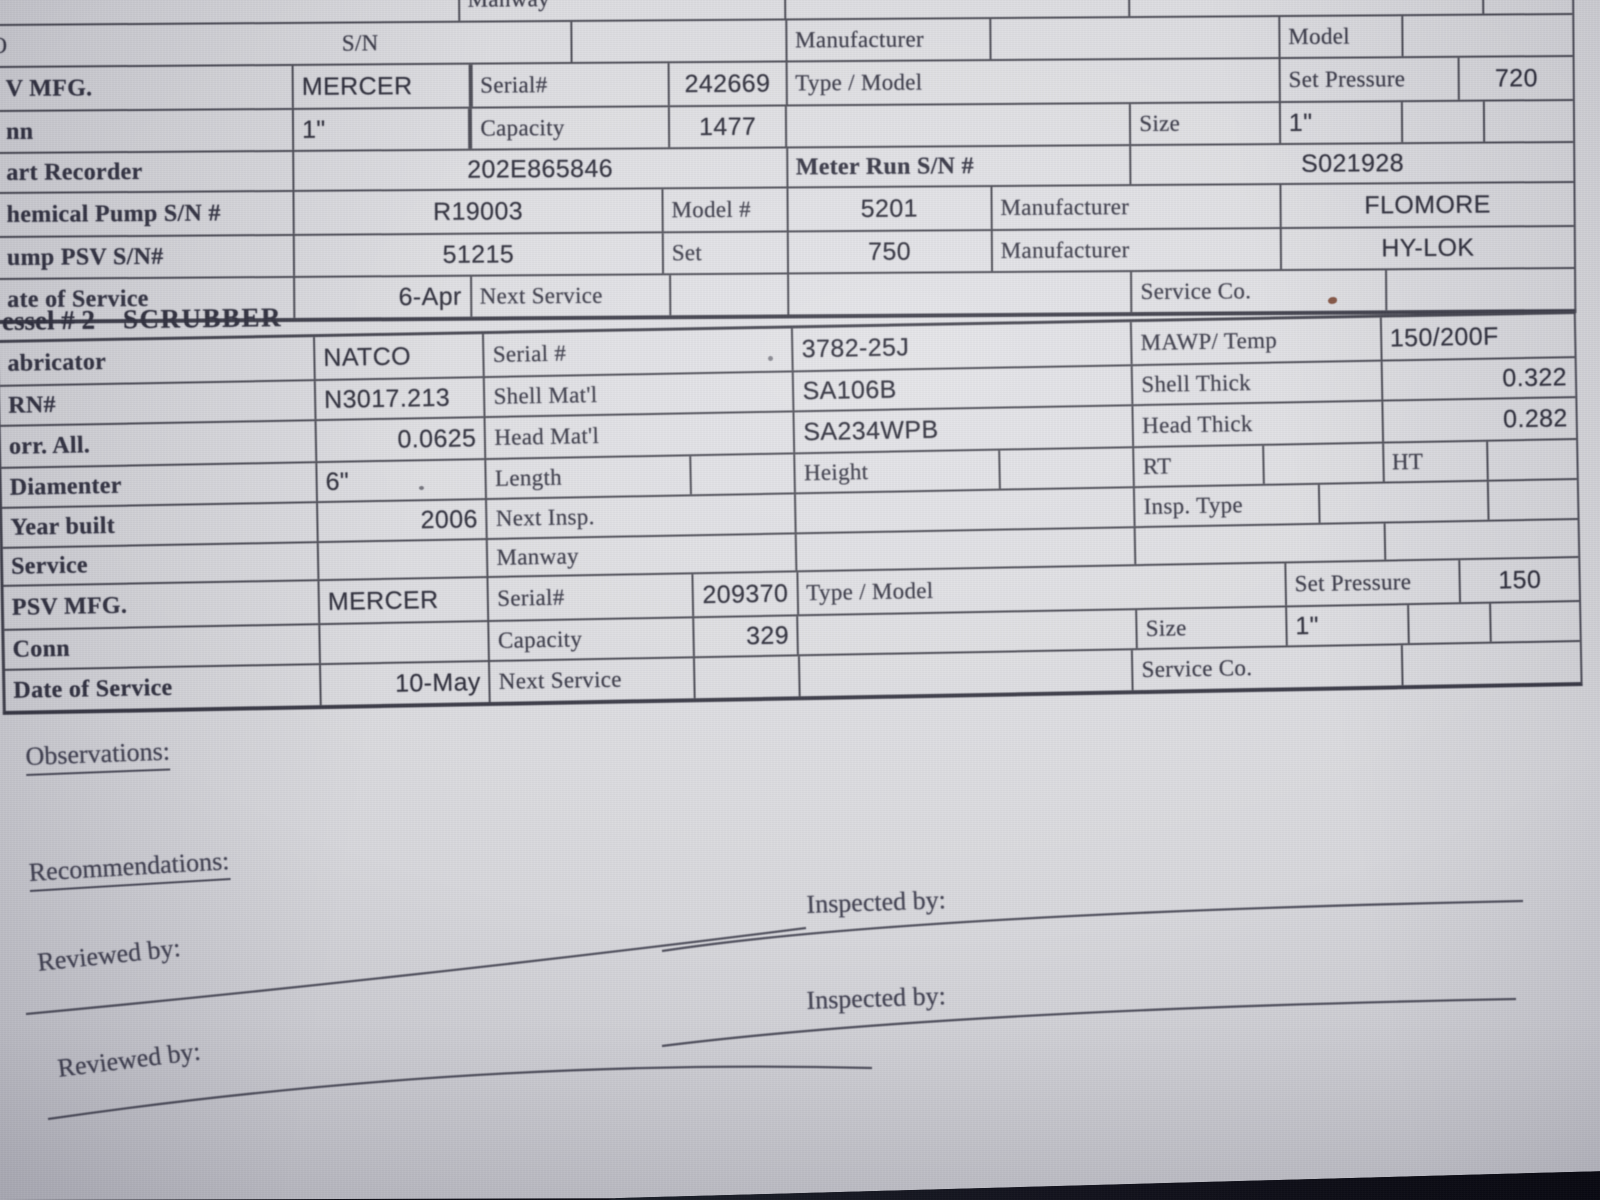 The height and width of the screenshot is (1200, 1600). What do you see at coordinates (19, 131) in the screenshot?
I see `cell-text: nn` at bounding box center [19, 131].